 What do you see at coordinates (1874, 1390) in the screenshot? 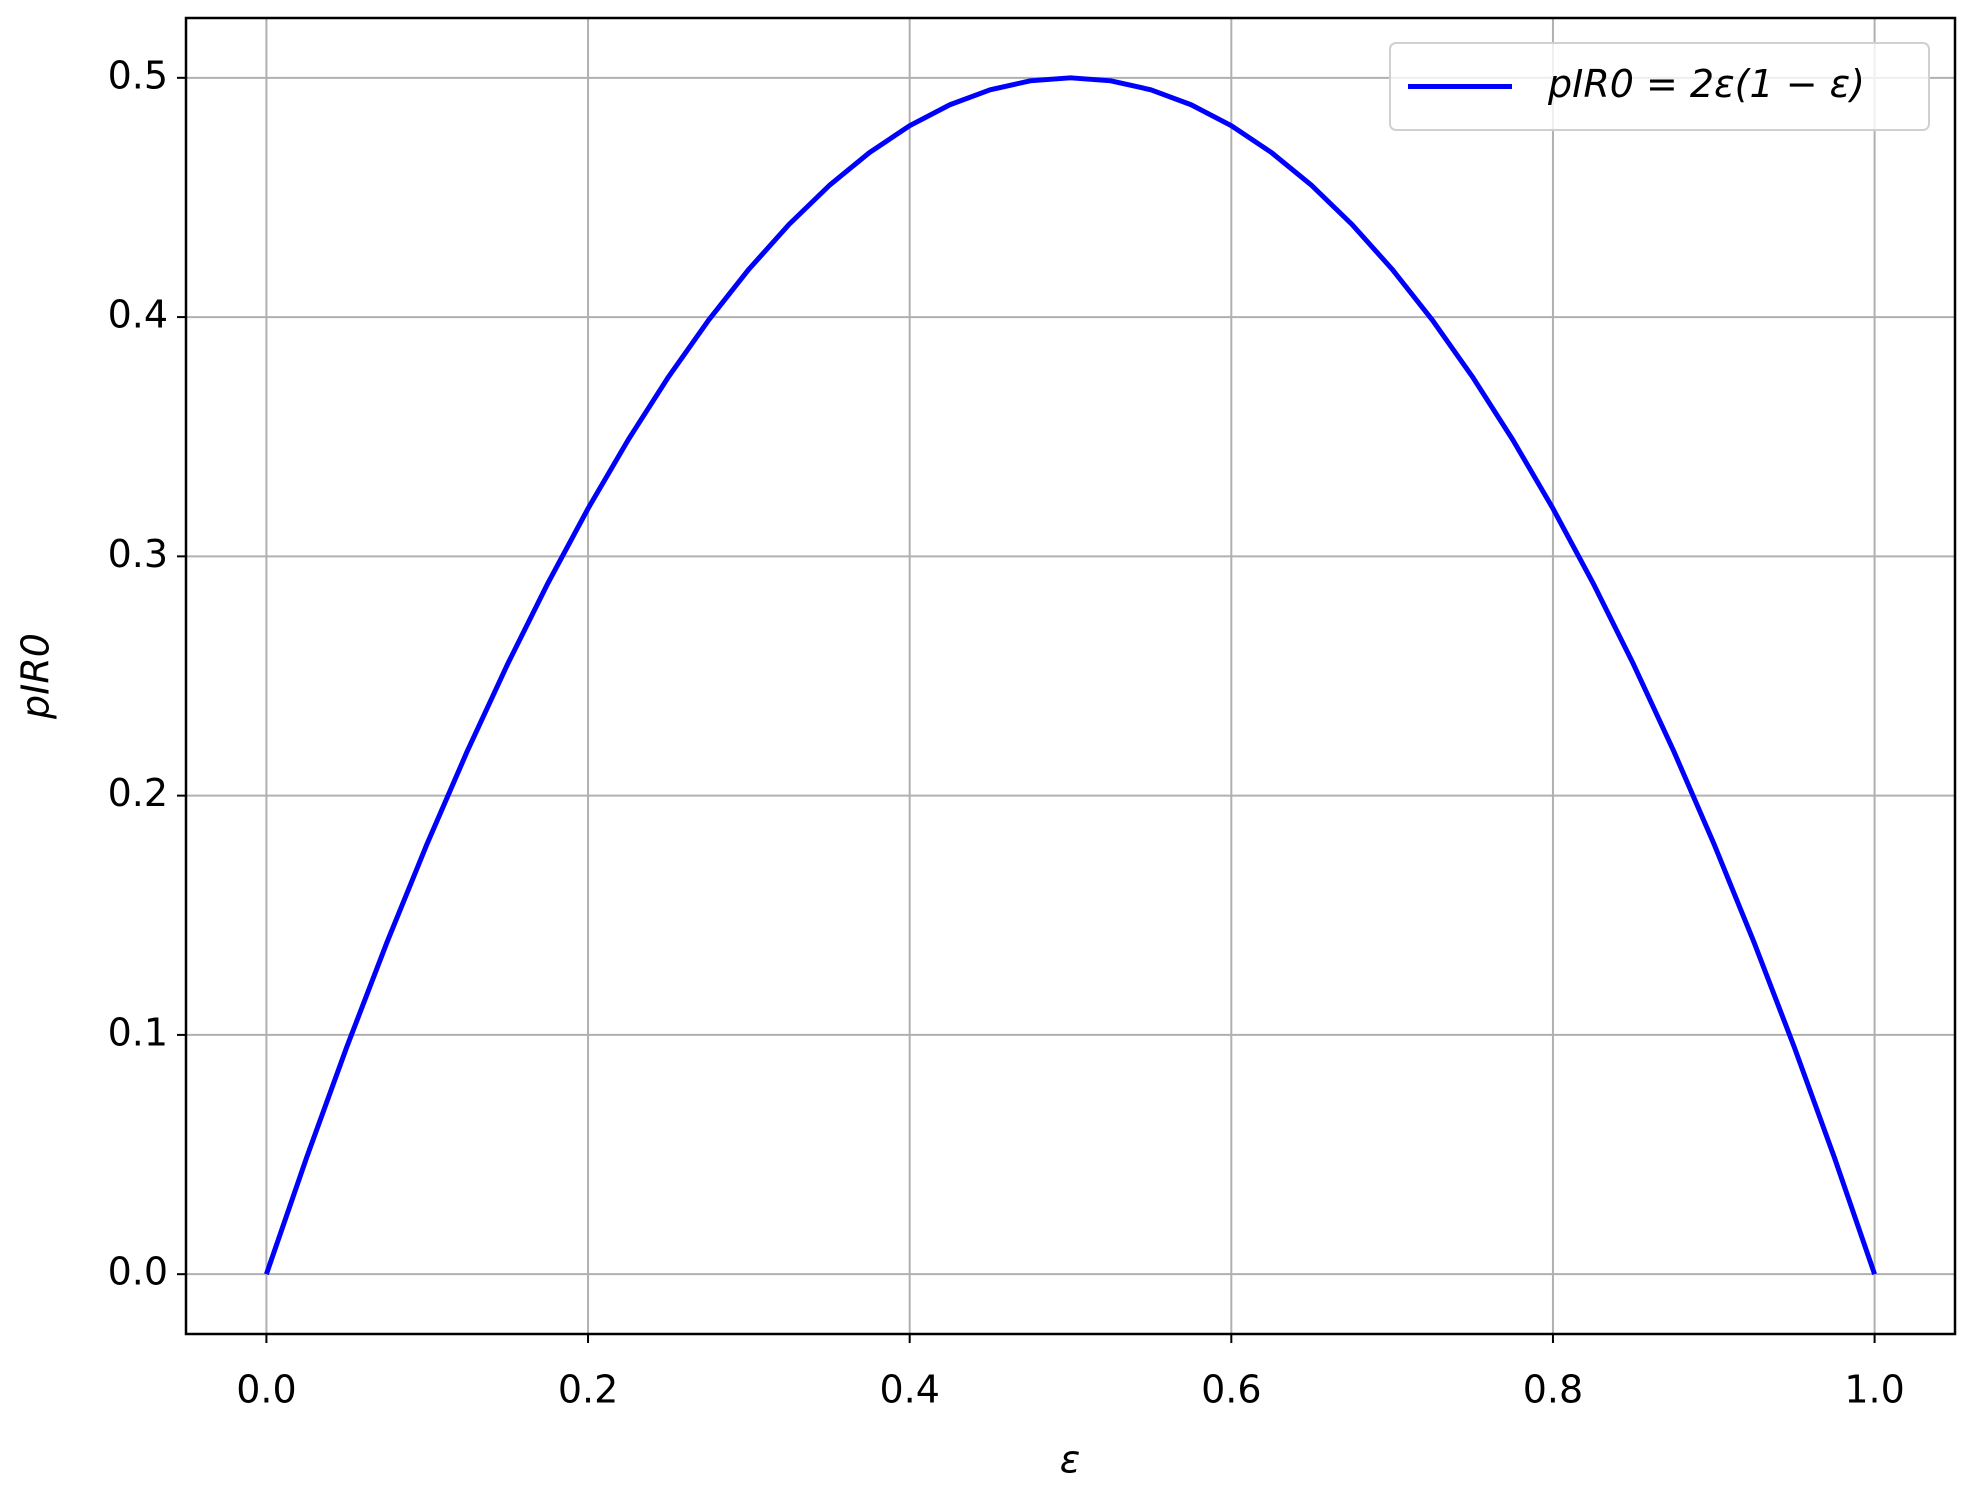
I see `x-tick-label: 1.0` at bounding box center [1874, 1390].